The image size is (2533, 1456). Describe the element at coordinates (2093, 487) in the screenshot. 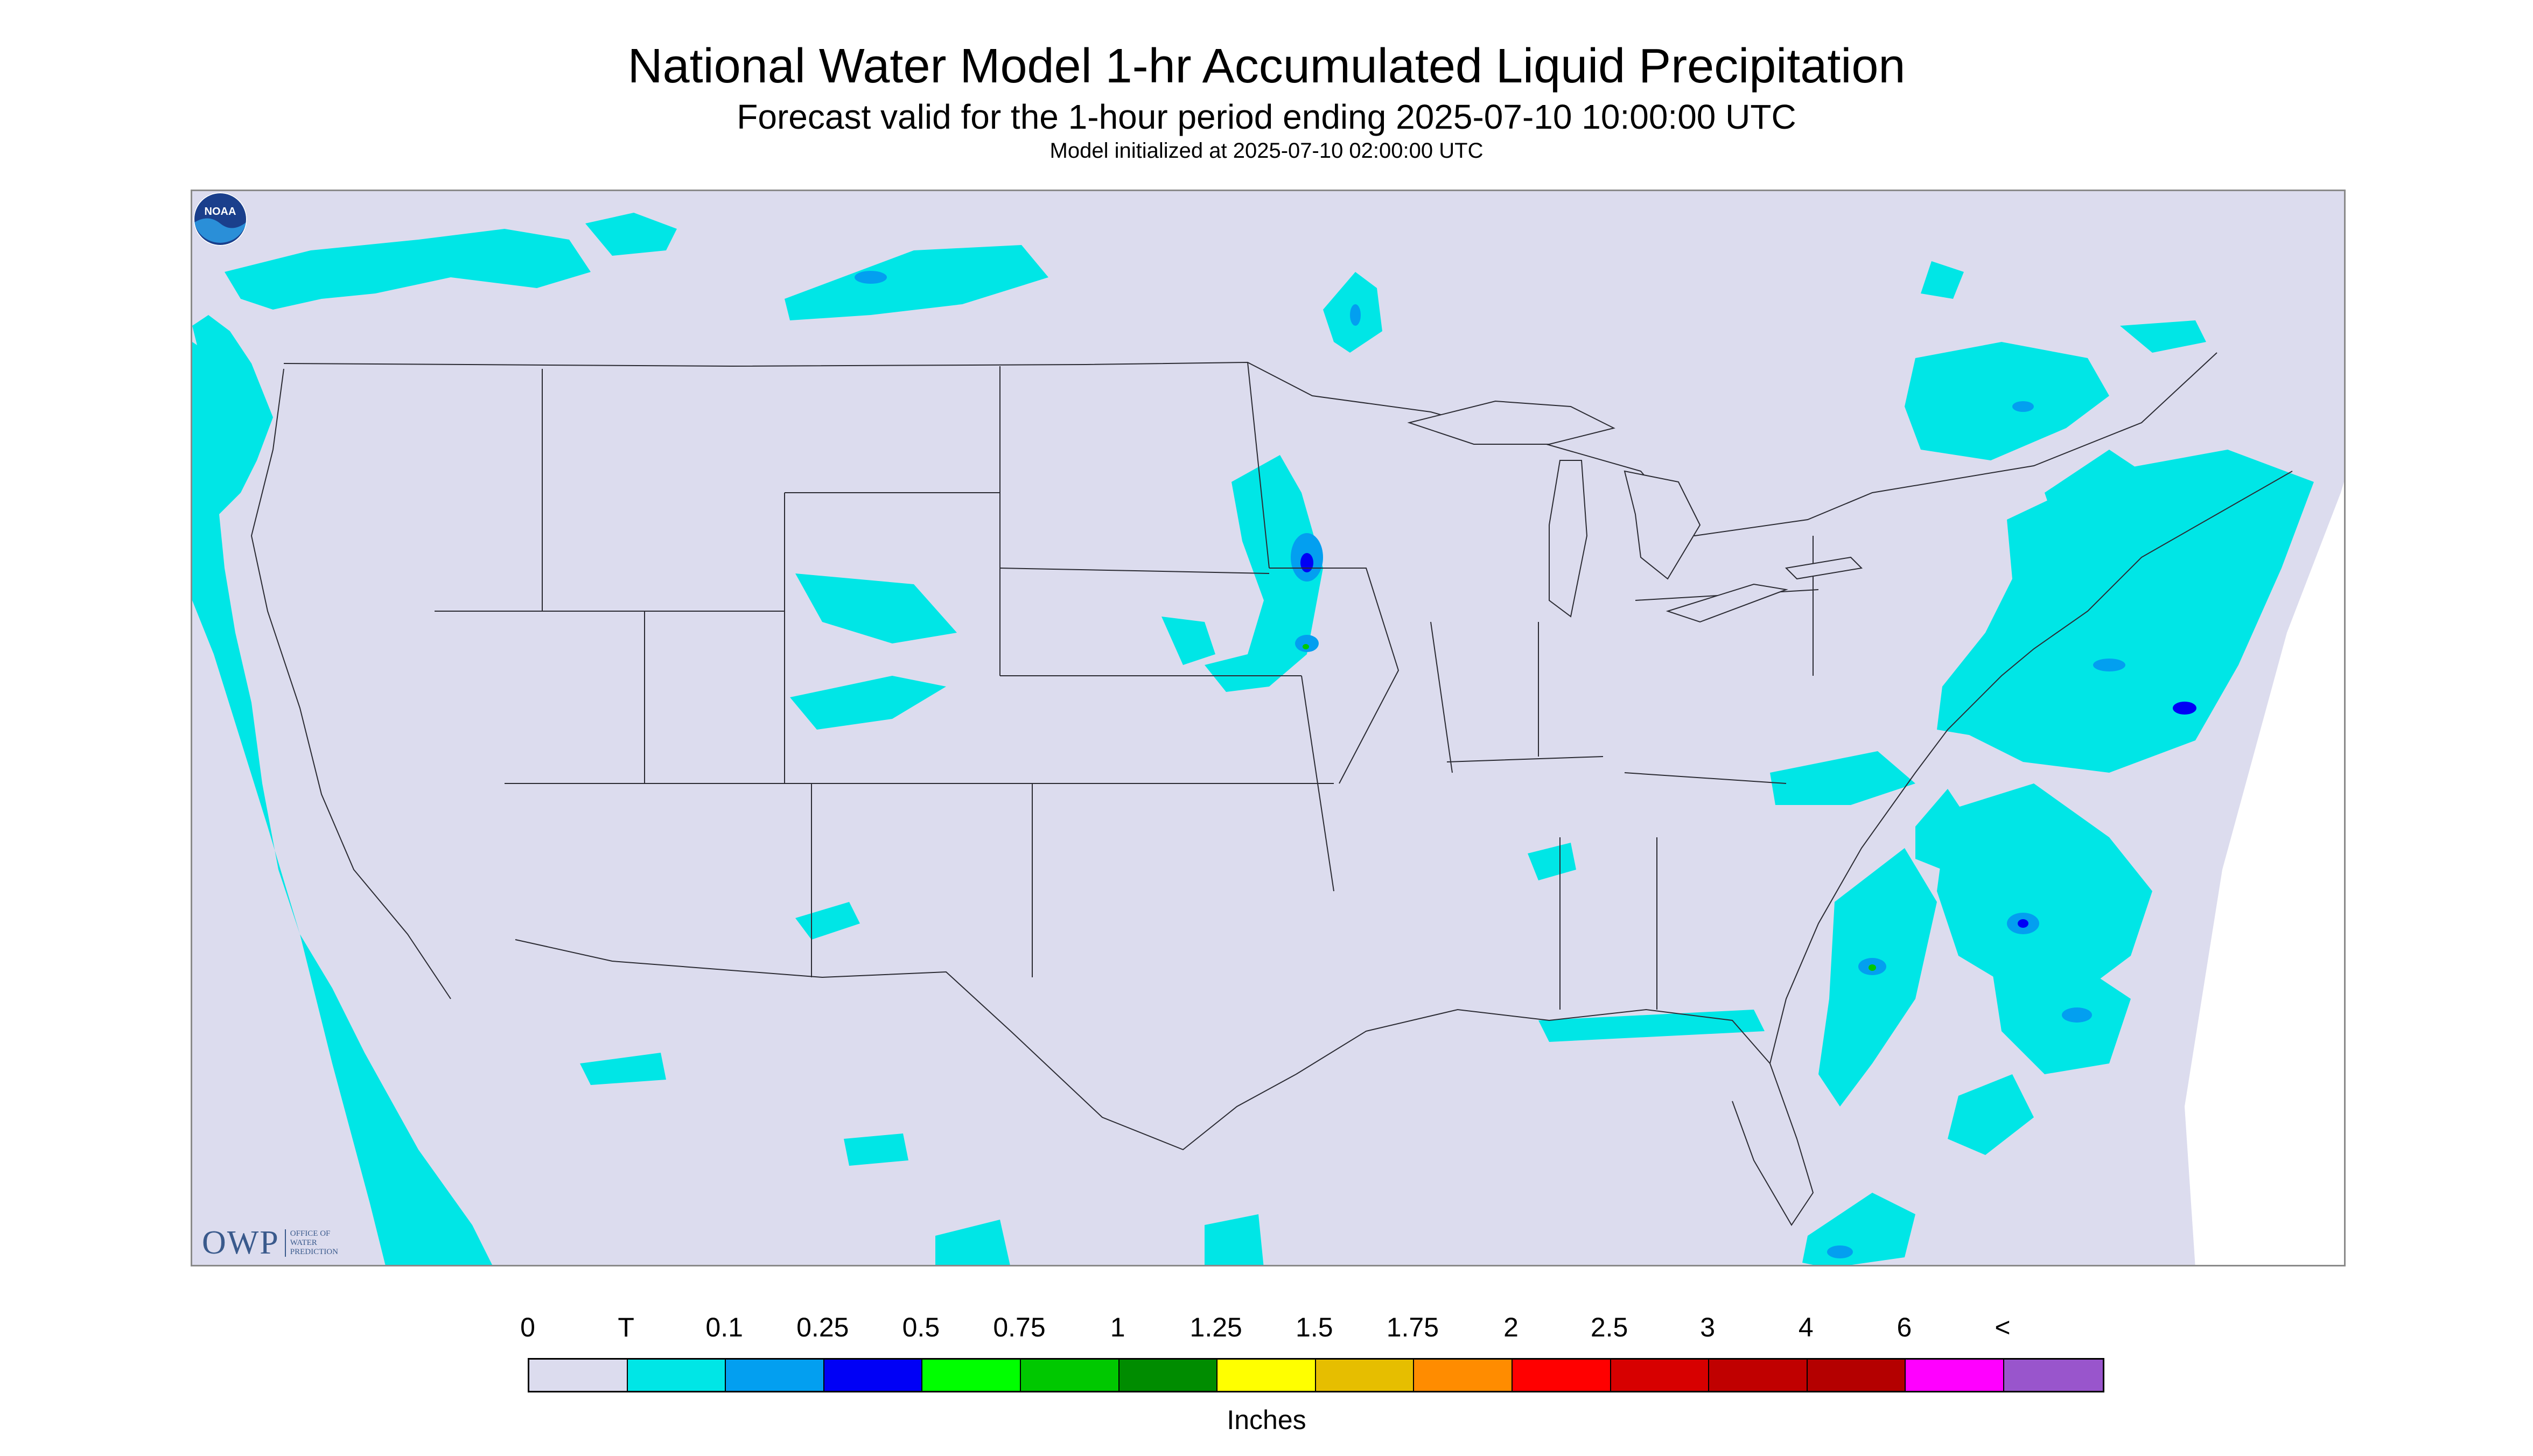

I see `precip-maine` at that location.